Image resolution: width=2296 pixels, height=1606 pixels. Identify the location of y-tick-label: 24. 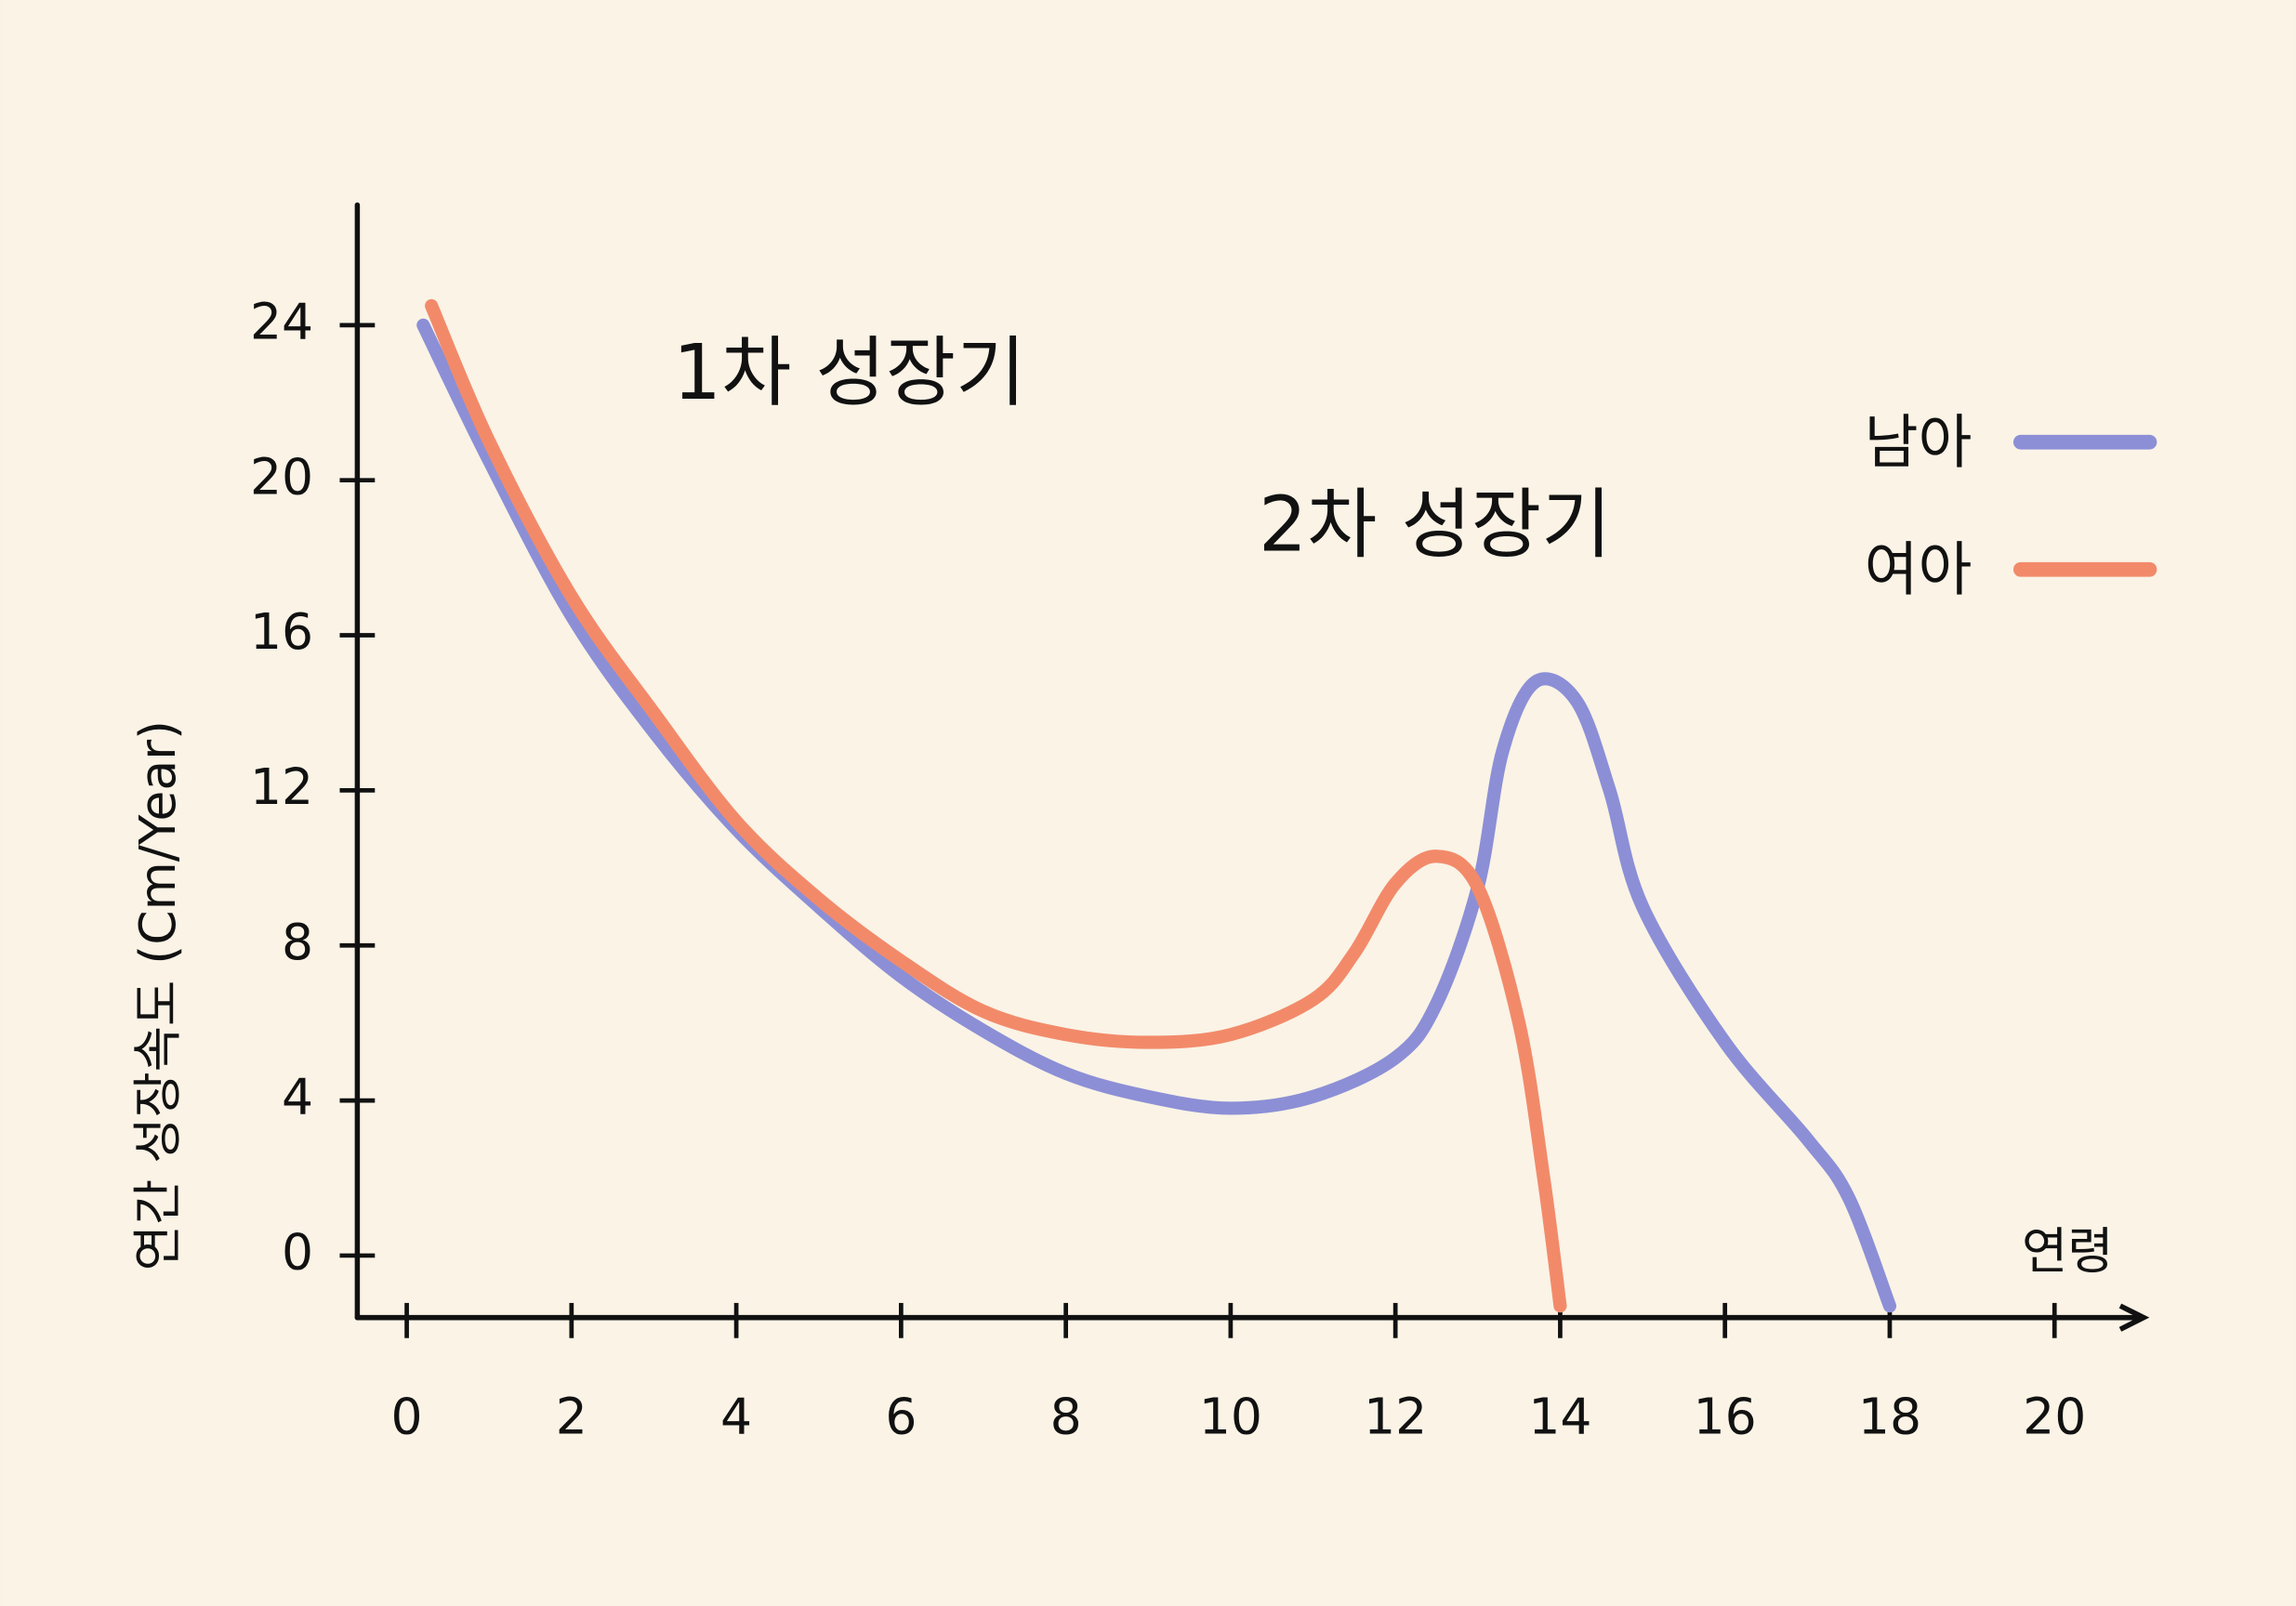
(281, 321).